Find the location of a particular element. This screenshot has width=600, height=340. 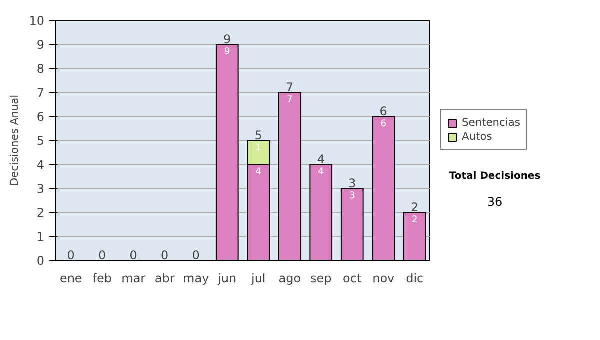

data-label: 9 is located at coordinates (227, 52).